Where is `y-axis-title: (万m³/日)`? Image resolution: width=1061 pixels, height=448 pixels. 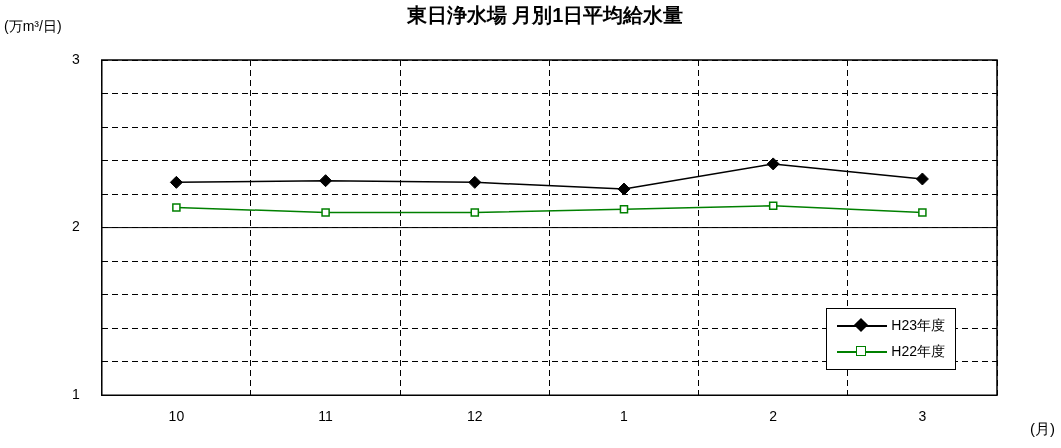 y-axis-title: (万m³/日) is located at coordinates (33, 27).